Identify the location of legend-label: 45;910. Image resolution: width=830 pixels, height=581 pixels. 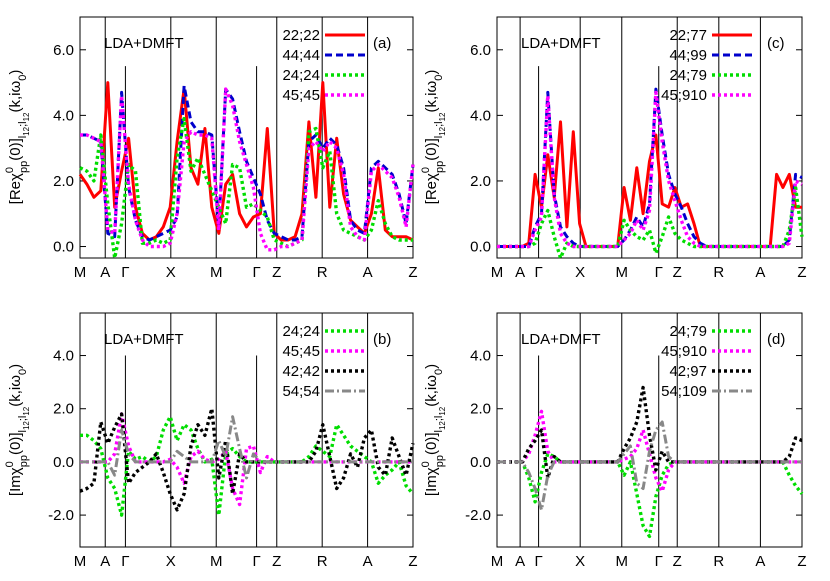
(684, 351).